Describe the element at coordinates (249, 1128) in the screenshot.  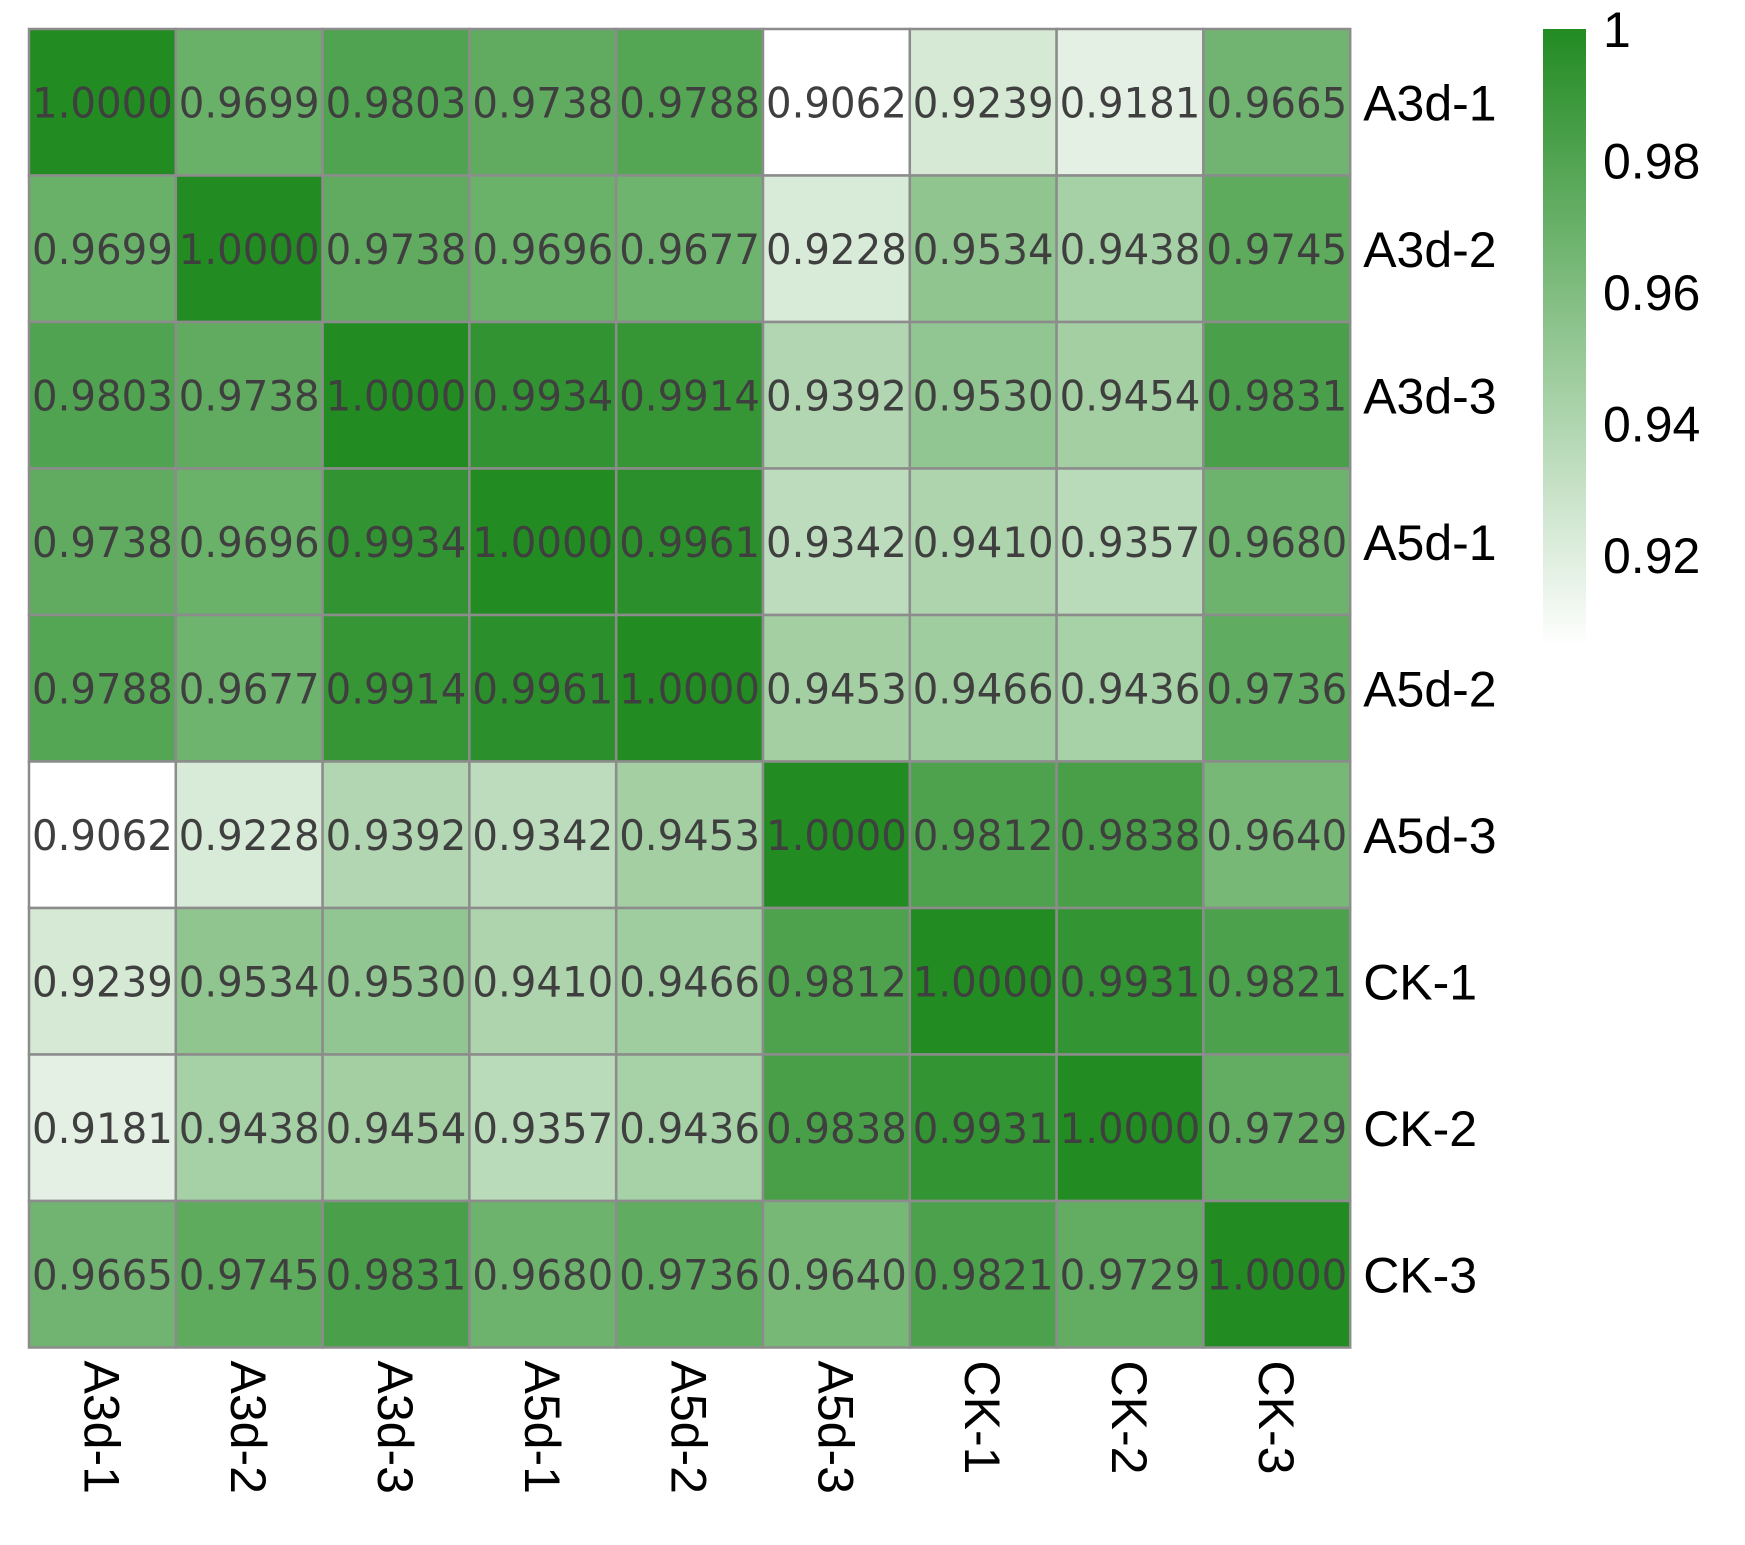
I see `cell-value-label: 0.9438` at that location.